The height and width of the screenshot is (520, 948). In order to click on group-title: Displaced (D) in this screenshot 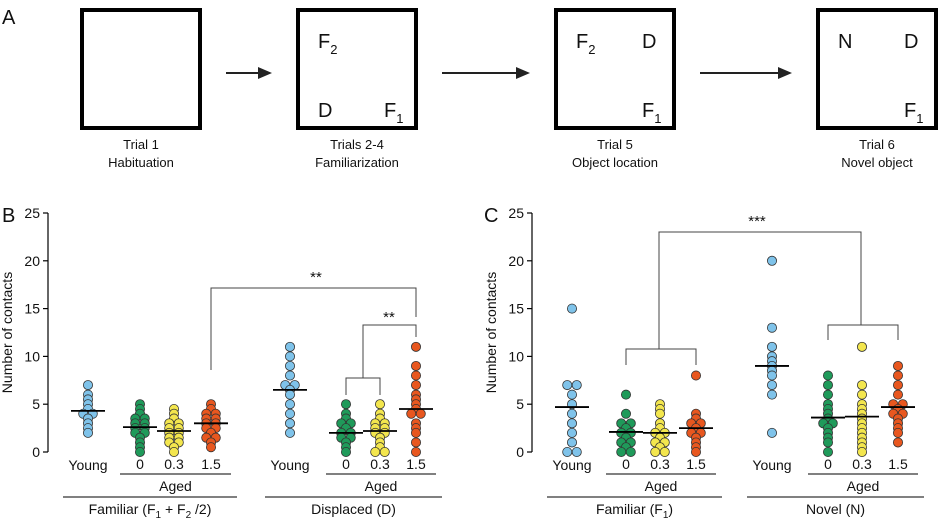, I will do `click(353, 509)`.